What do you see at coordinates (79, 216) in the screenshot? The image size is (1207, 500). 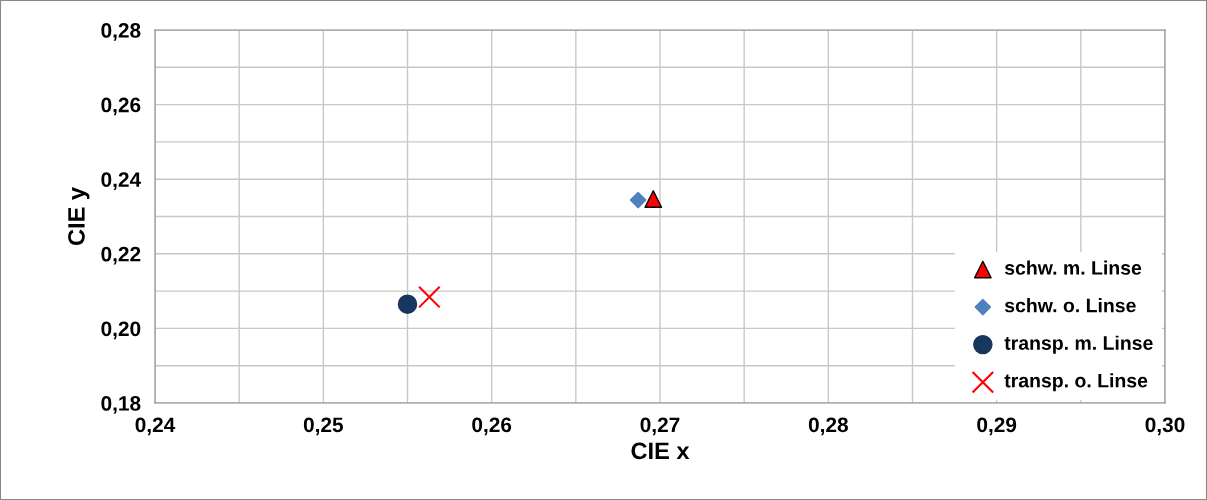 I see `y-axis-title: CIE y` at bounding box center [79, 216].